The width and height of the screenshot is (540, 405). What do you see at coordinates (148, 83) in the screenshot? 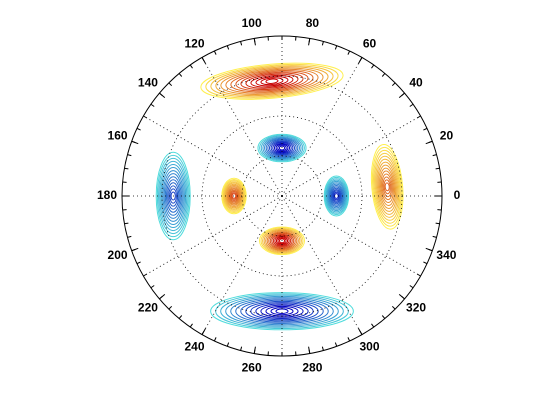
I see `theta-tick-label: 140` at bounding box center [148, 83].